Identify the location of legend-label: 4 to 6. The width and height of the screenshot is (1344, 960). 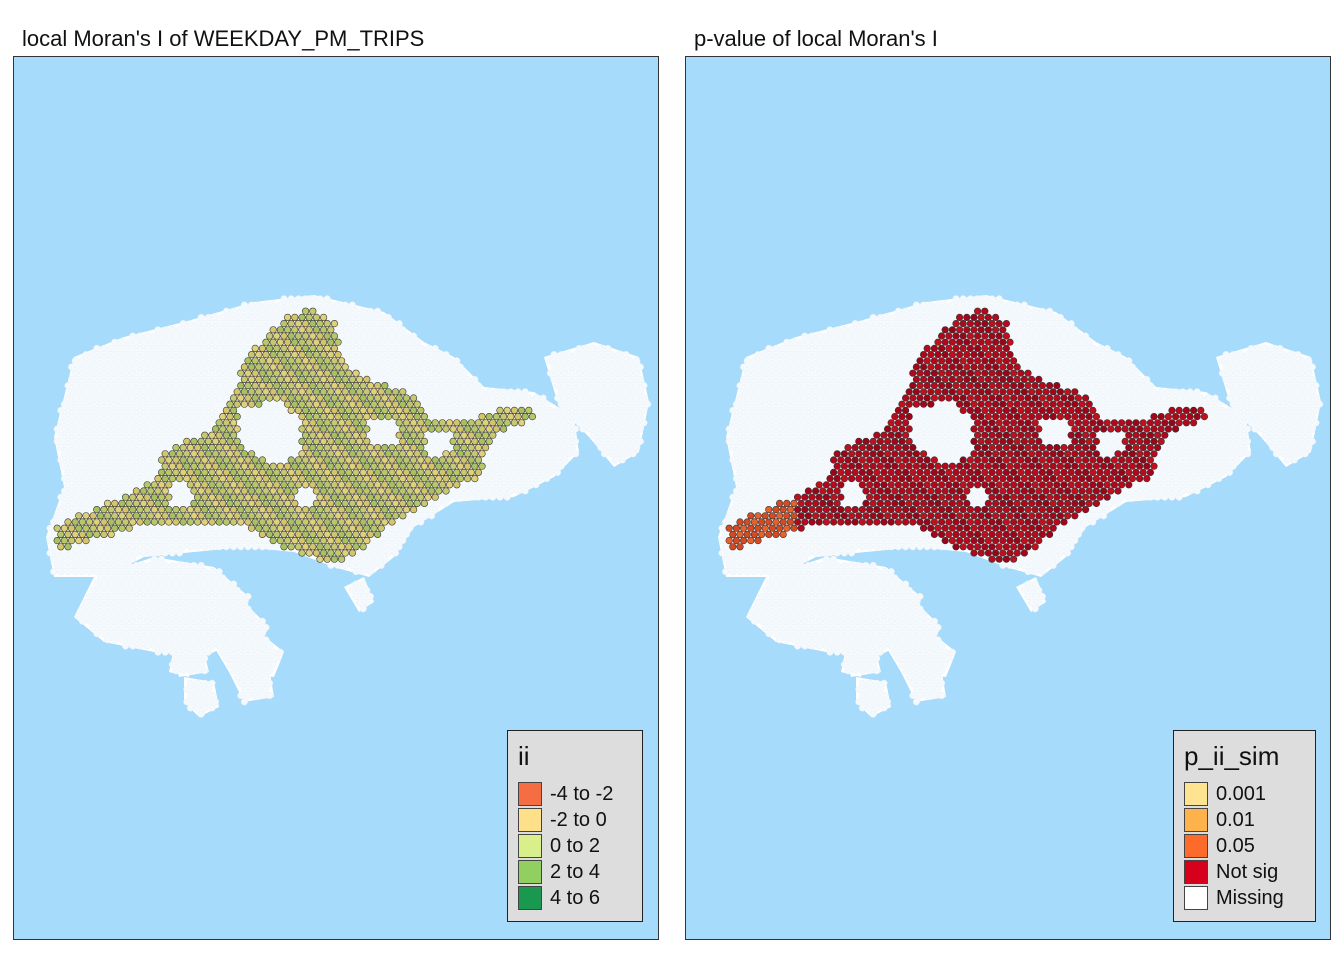
(575, 897).